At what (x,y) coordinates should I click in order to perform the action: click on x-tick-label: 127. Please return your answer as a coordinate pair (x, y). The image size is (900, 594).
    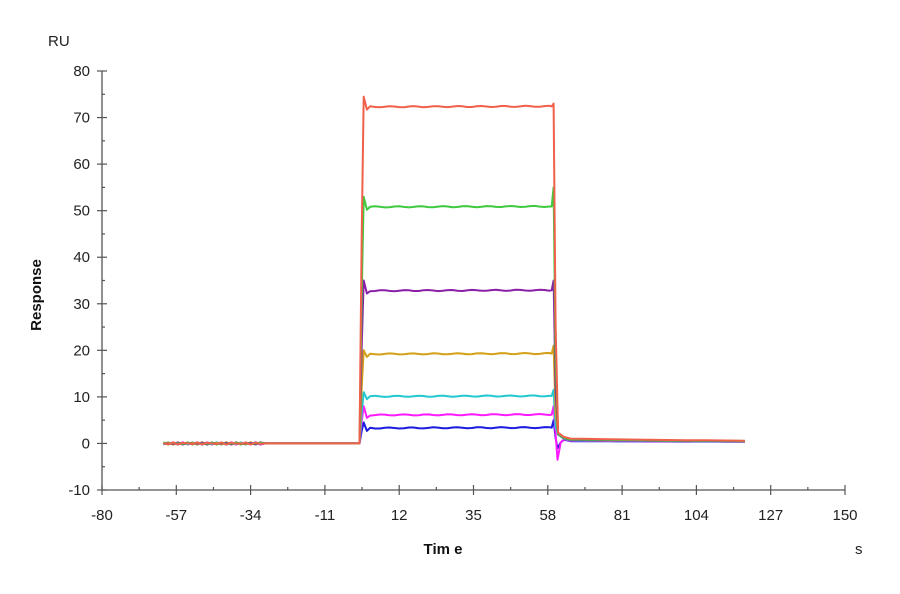
    Looking at the image, I should click on (770, 515).